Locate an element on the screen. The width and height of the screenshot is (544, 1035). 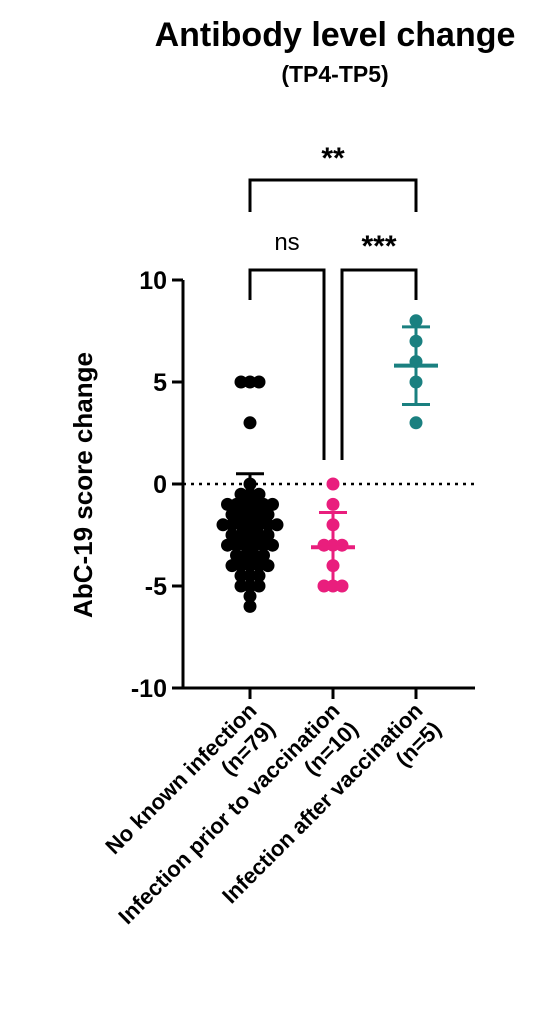
y-tick-label: 10 is located at coordinates (153, 281).